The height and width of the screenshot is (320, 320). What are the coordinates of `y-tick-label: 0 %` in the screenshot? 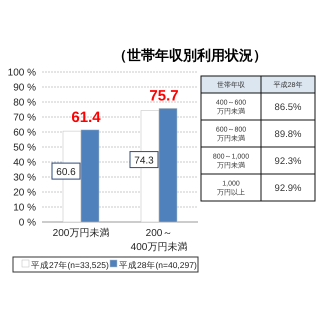 It's located at (27, 223).